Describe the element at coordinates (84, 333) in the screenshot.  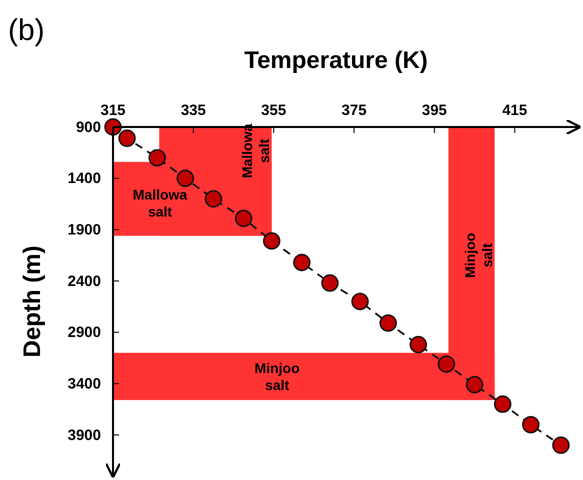
I see `y-tick-label: 2900` at that location.